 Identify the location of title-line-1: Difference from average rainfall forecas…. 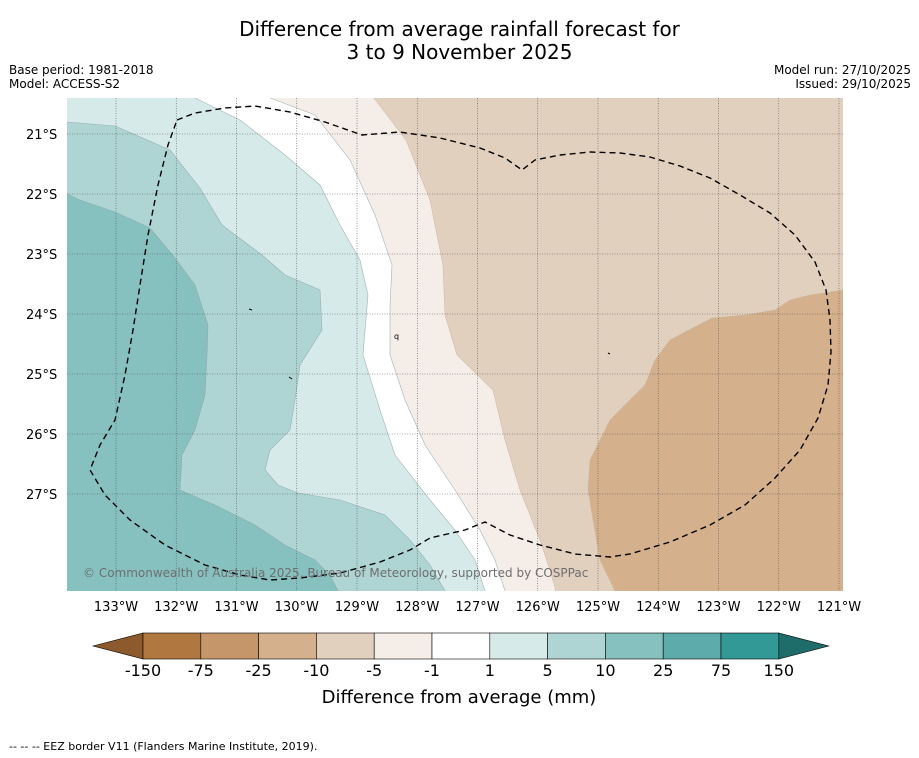
(459, 29).